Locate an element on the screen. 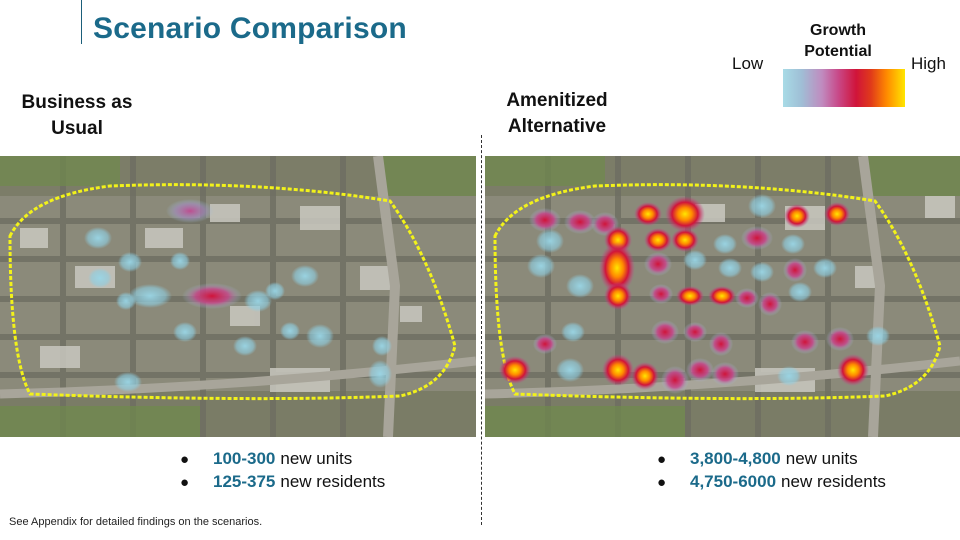  scenario-divider is located at coordinates (481, 330).